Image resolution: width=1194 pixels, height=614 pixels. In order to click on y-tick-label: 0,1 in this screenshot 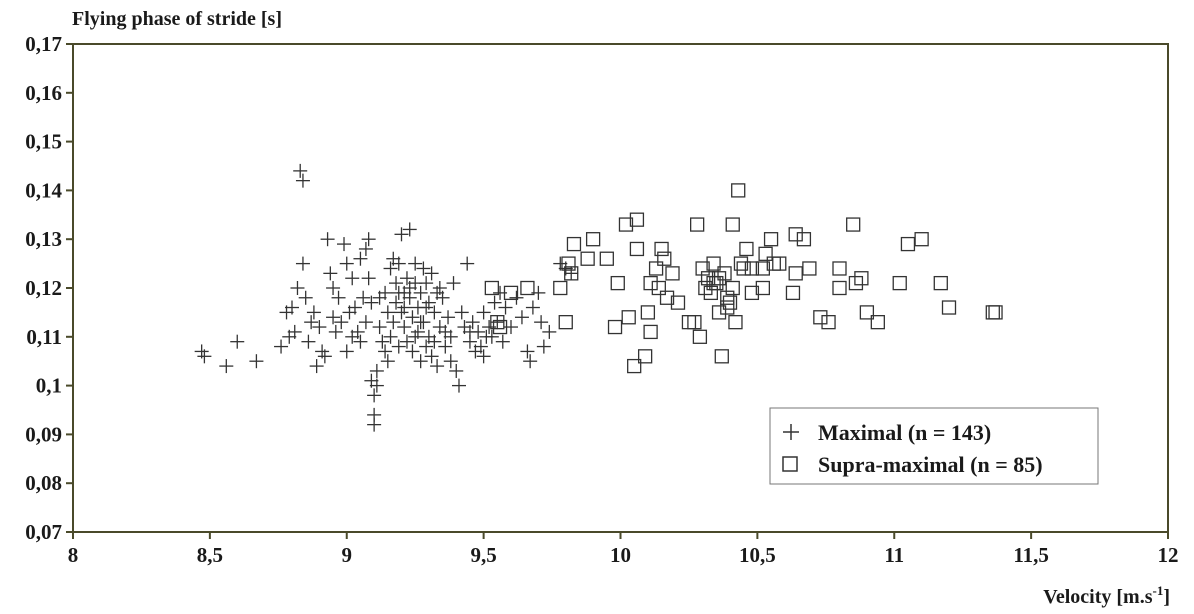, I will do `click(49, 386)`.